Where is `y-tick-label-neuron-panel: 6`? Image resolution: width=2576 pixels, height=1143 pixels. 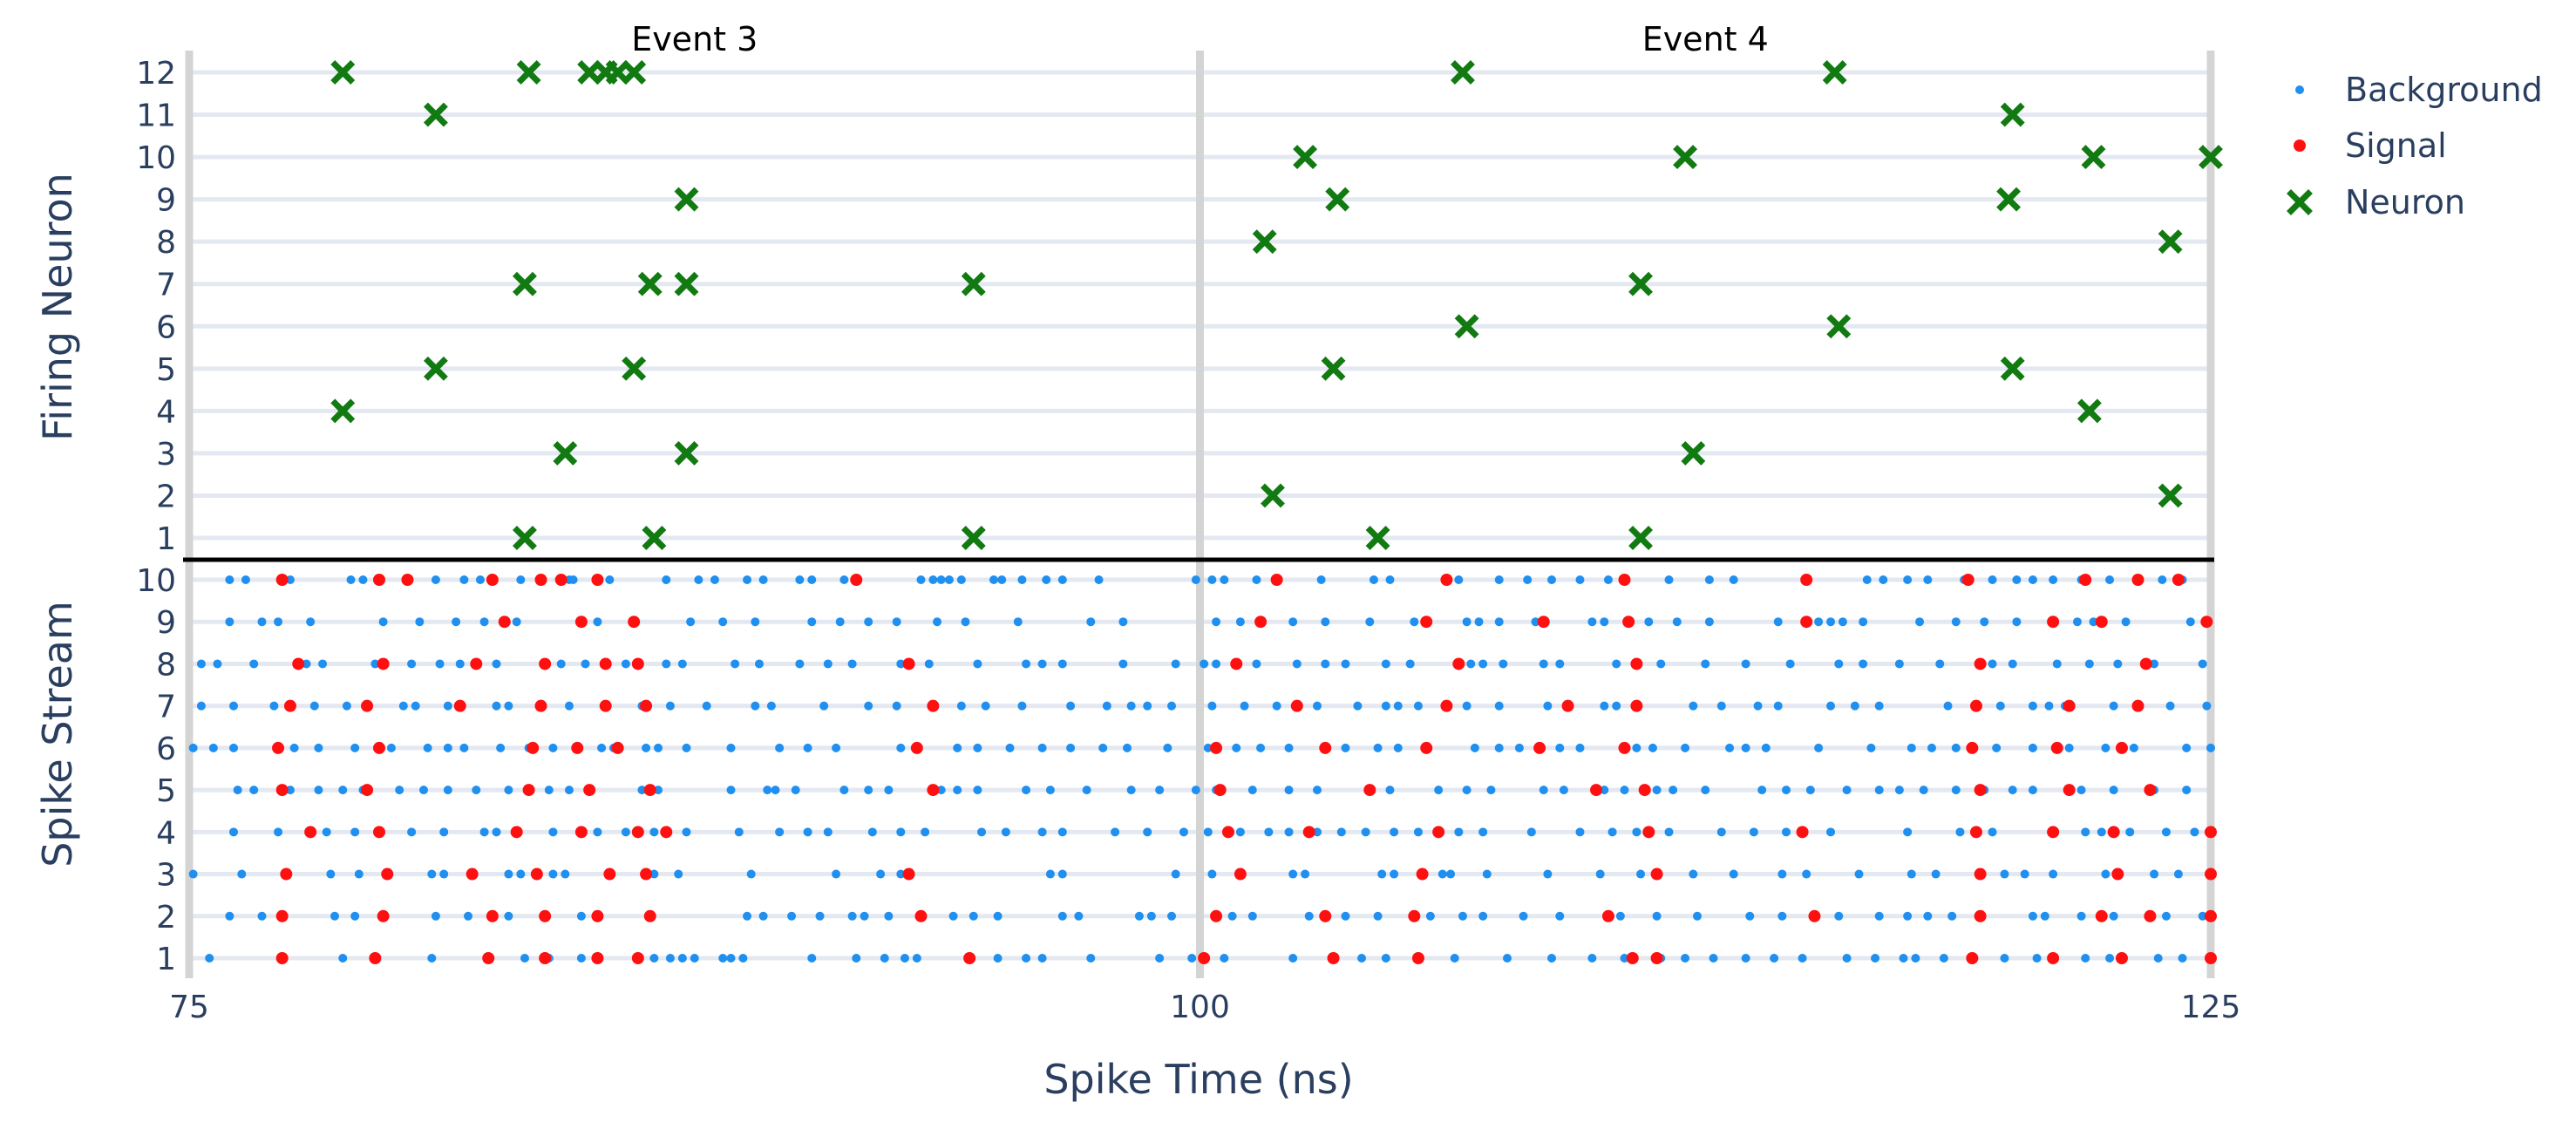
y-tick-label-neuron-panel: 6 is located at coordinates (166, 327).